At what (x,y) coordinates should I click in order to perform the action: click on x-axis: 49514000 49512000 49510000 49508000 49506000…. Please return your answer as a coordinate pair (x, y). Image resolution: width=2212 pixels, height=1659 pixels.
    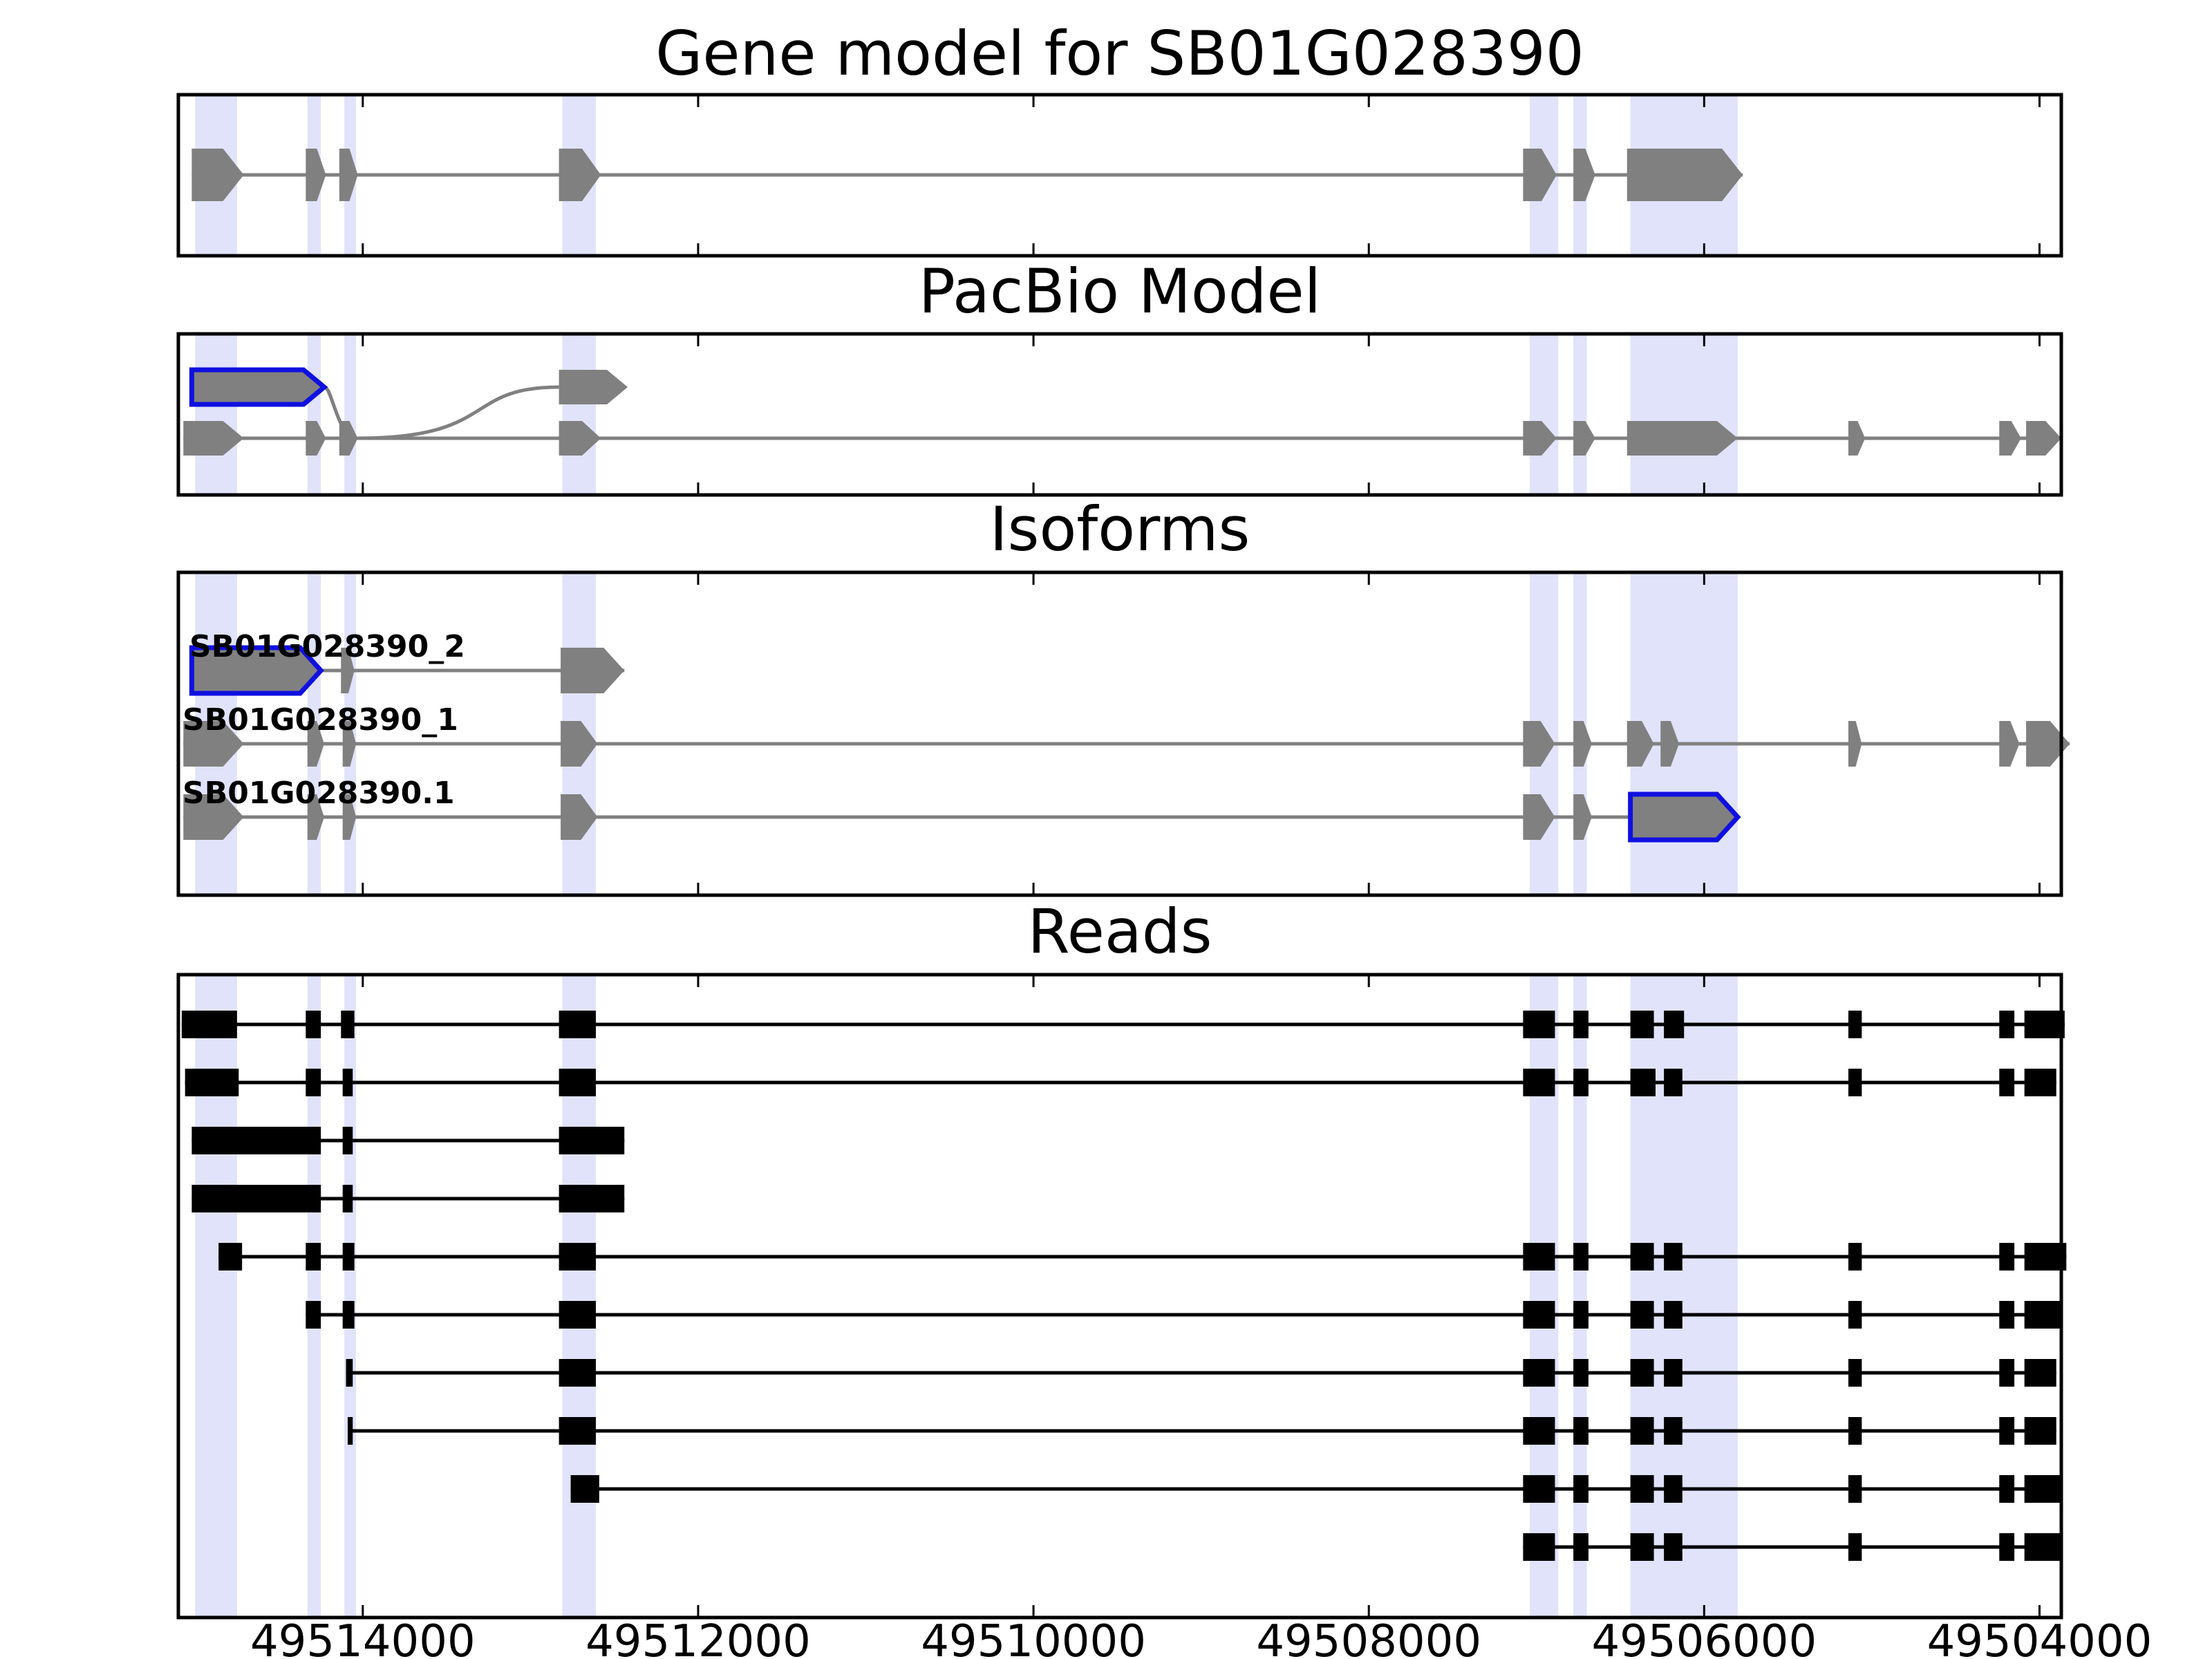
    Looking at the image, I should click on (1201, 1638).